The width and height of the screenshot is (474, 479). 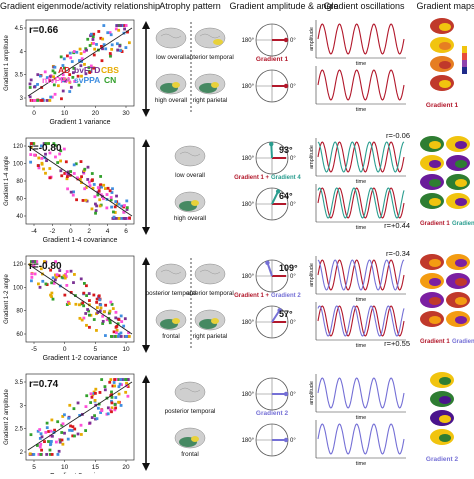 I want to click on atrophy-bottom-label: high overall, so click(x=171, y=100).